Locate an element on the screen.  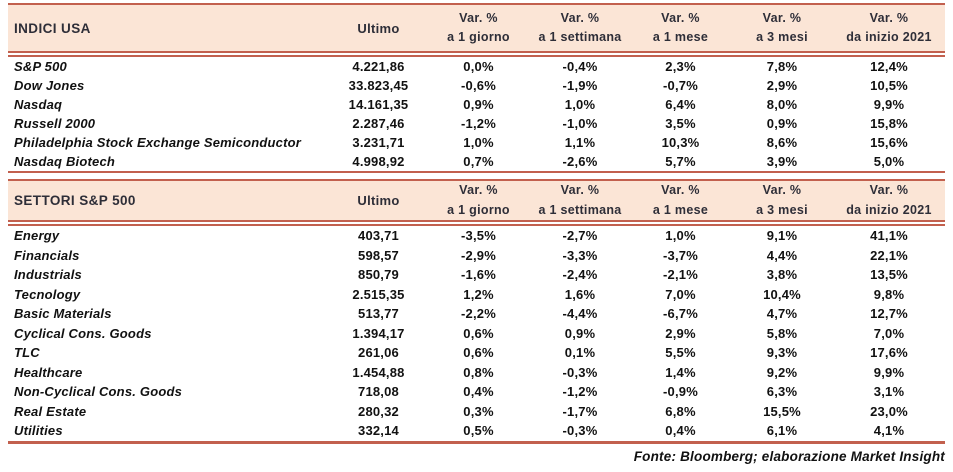
var-value: -1,2% is located at coordinates (478, 123).